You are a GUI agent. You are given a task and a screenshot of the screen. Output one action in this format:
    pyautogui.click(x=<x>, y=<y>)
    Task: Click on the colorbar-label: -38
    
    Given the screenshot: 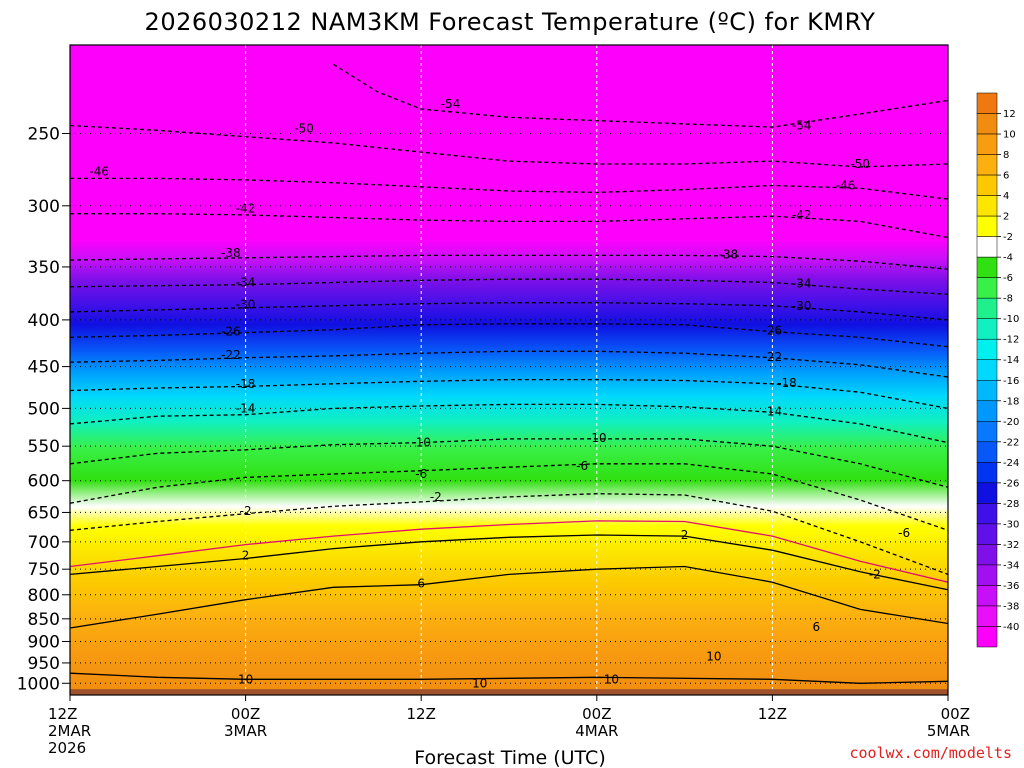 What is the action you would take?
    pyautogui.click(x=1011, y=606)
    